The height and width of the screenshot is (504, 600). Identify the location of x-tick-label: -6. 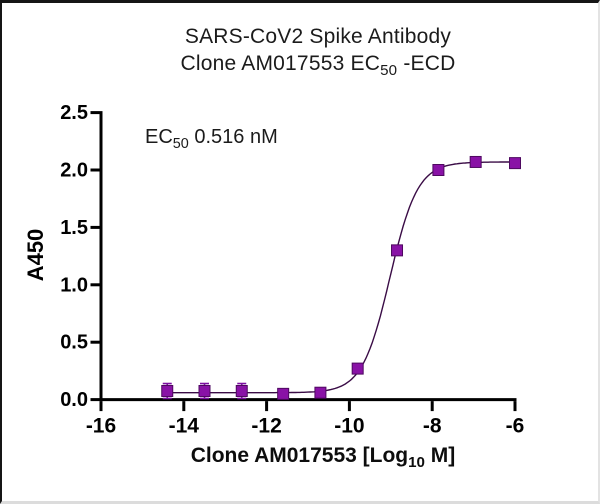
(515, 426).